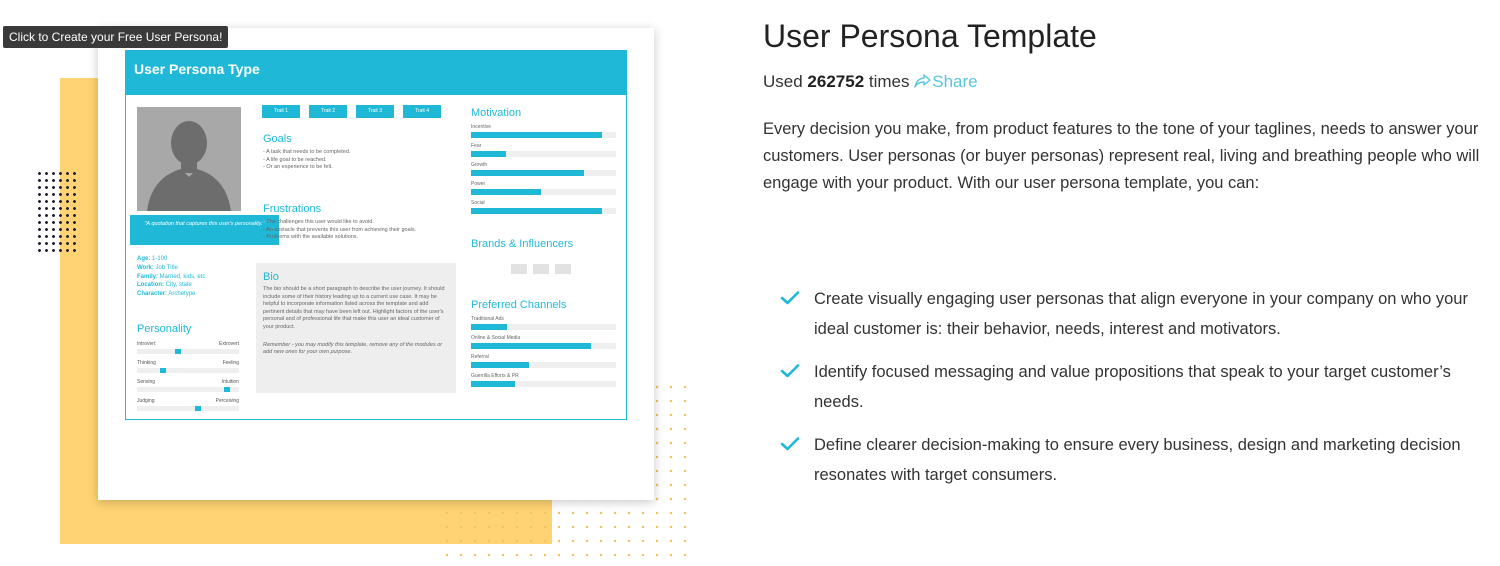 This screenshot has width=1500, height=566. Describe the element at coordinates (230, 382) in the screenshot. I see `trait-right-label: Intuition` at that location.